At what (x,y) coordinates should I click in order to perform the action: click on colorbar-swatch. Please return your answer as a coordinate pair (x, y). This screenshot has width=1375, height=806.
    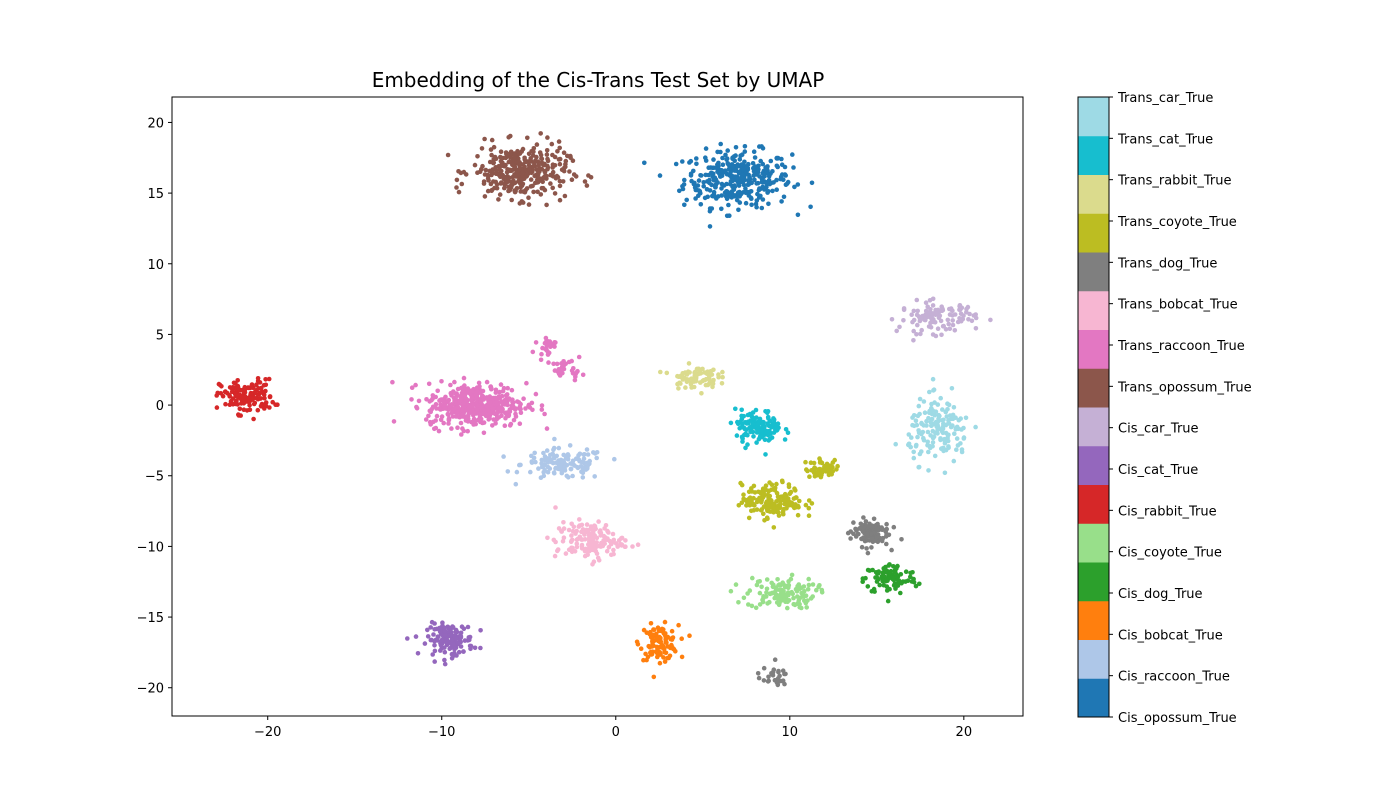
    Looking at the image, I should click on (1093, 233).